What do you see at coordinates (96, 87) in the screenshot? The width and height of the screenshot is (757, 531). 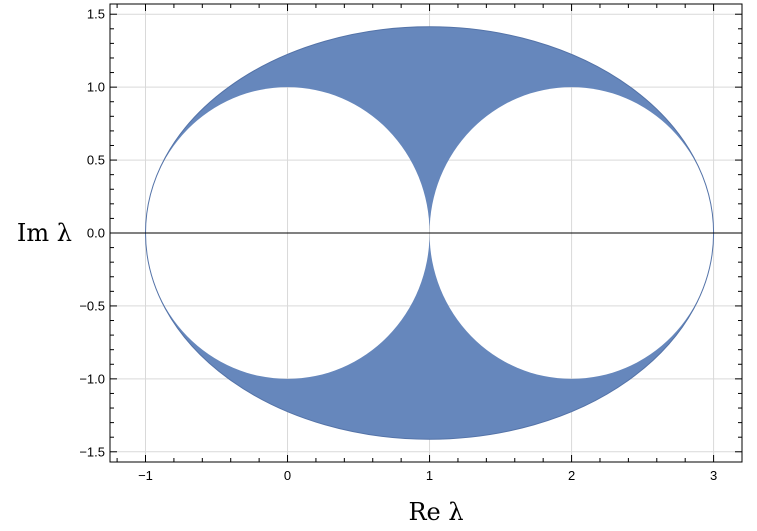 I see `y-tick-label: 1.0` at bounding box center [96, 87].